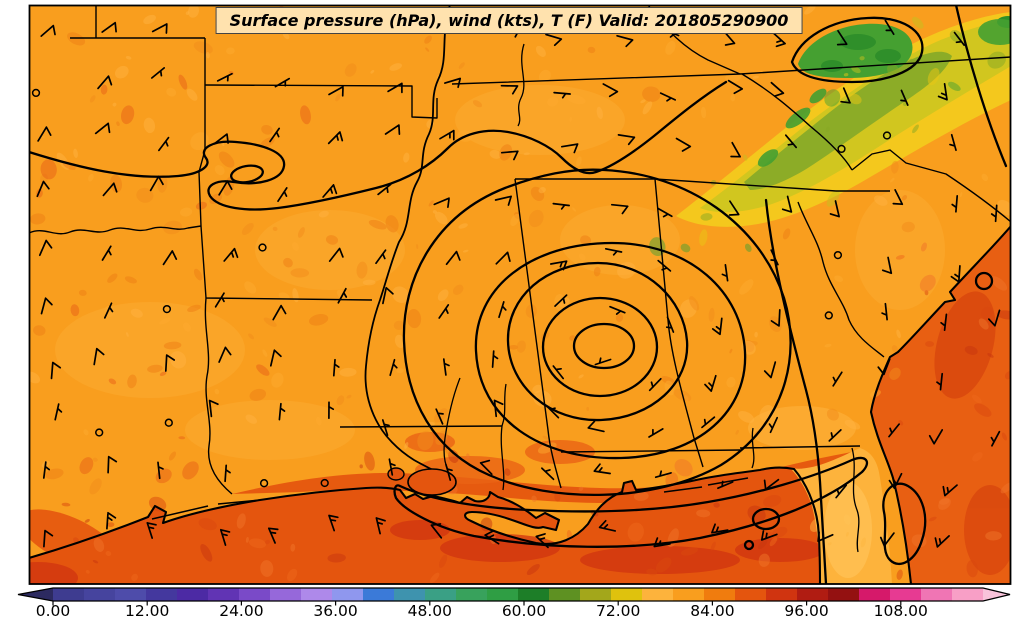 The width and height of the screenshot is (1018, 633). What do you see at coordinates (618, 611) in the screenshot?
I see `colorbar-tick-label: 72.00` at bounding box center [618, 611].